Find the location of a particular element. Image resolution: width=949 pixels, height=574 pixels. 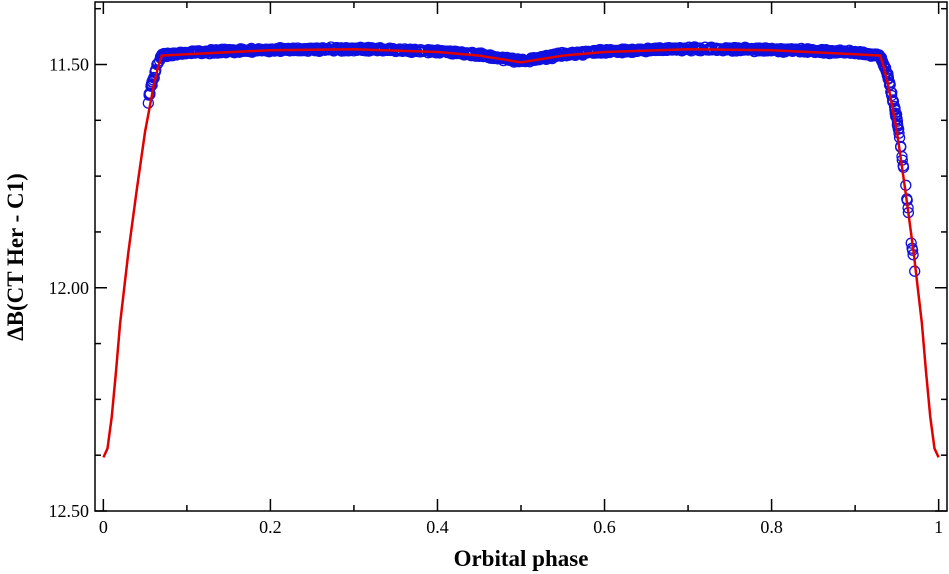

x-tick-label: 0.8 is located at coordinates (771, 527).